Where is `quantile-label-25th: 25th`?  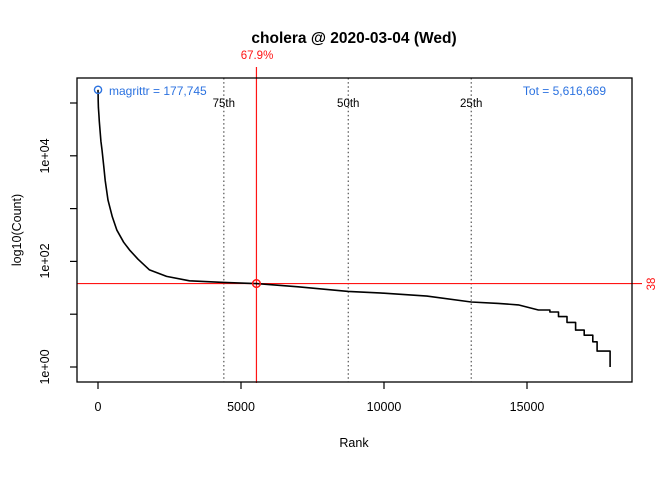
quantile-label-25th: 25th is located at coordinates (471, 104).